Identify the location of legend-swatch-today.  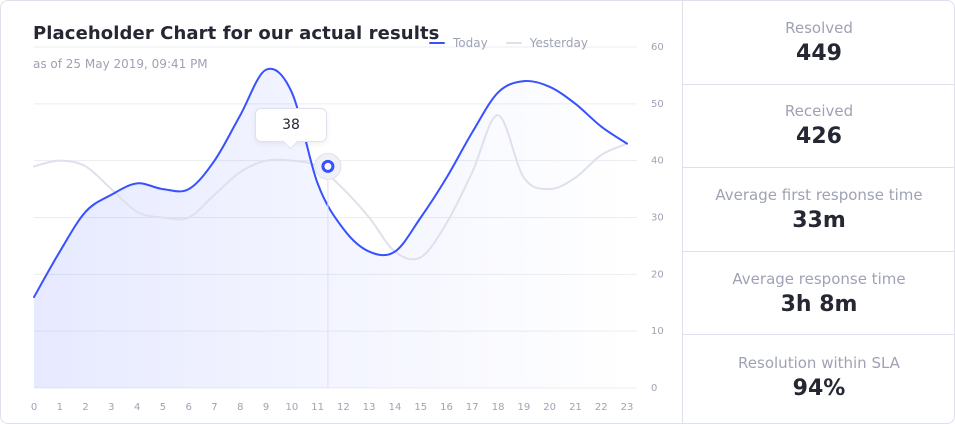
(437, 43).